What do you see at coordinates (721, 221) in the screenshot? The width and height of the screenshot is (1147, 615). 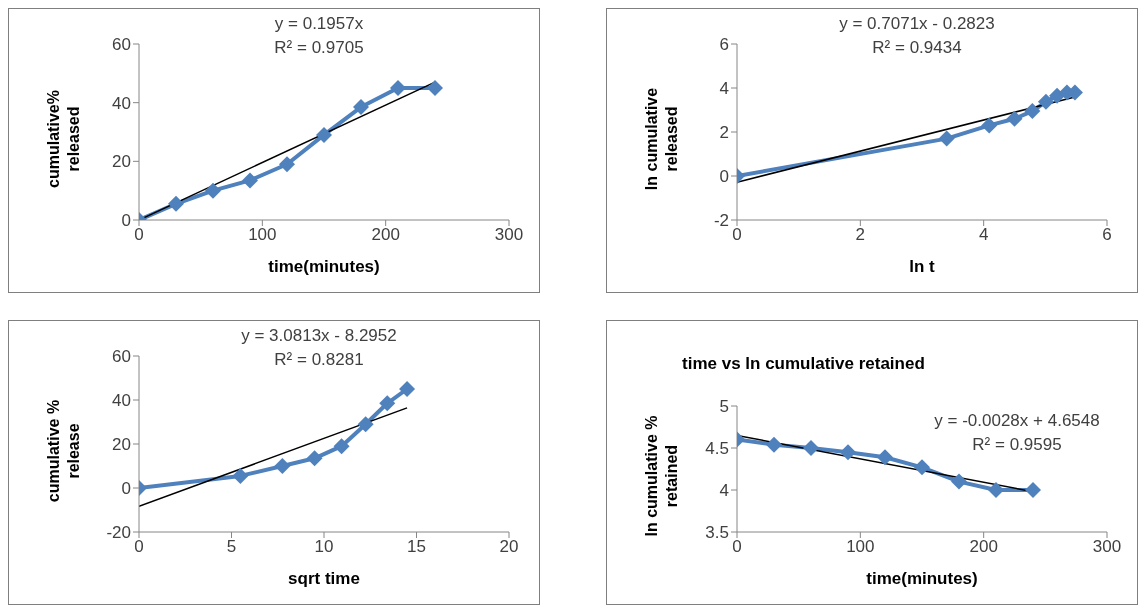 I see `y-tick-label: -2` at bounding box center [721, 221].